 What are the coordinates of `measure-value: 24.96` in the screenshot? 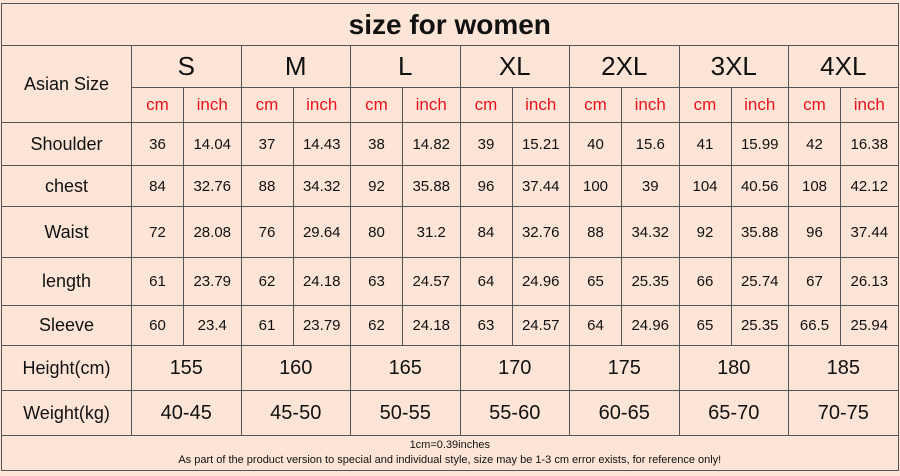 It's located at (650, 325).